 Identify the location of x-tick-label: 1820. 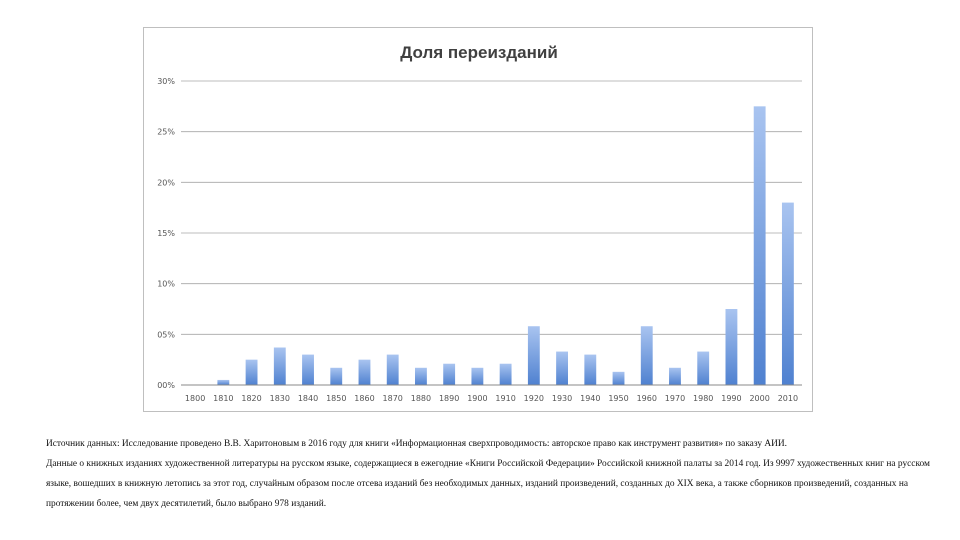
(251, 398).